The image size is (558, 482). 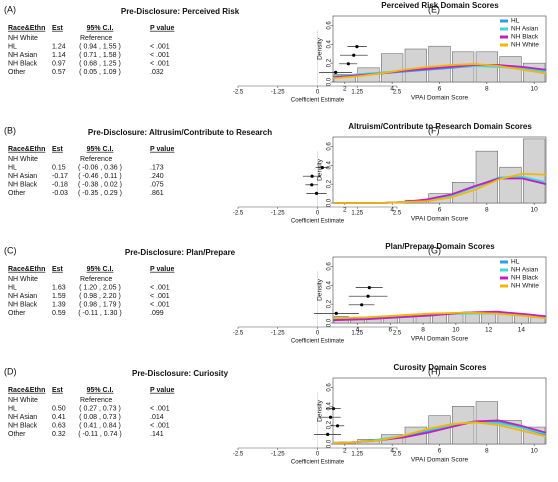 I want to click on panel-title: Plan/Prepare Domain Scores, so click(x=440, y=246).